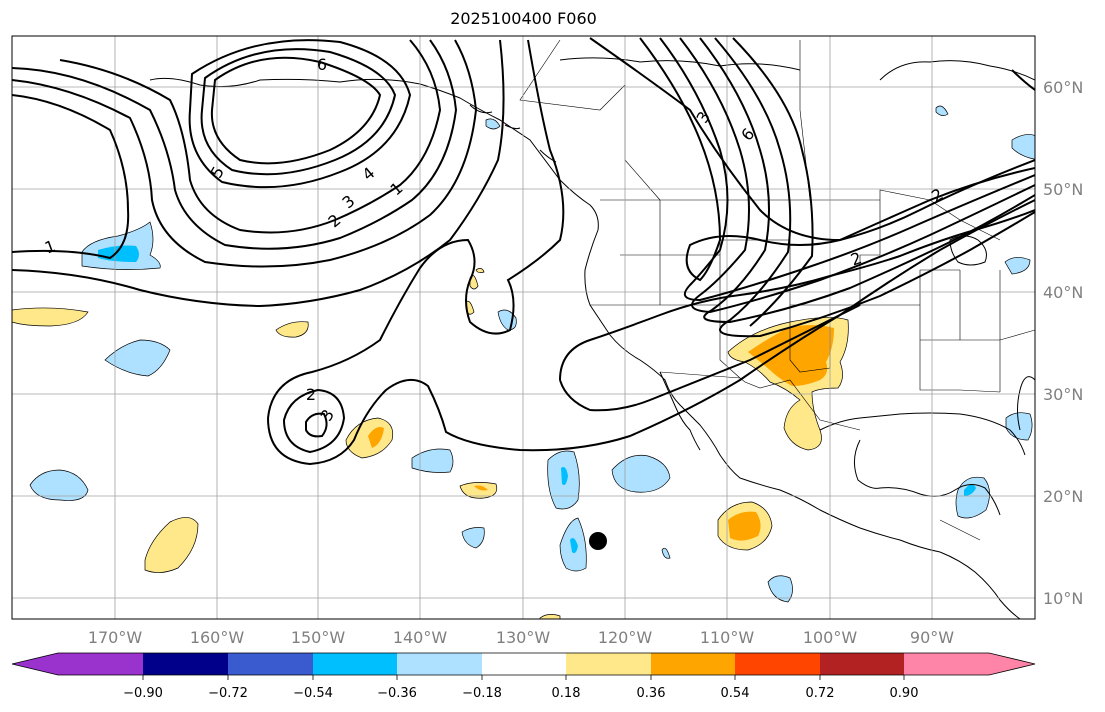  What do you see at coordinates (322, 64) in the screenshot?
I see `contour-label-6-alaska: 6` at bounding box center [322, 64].